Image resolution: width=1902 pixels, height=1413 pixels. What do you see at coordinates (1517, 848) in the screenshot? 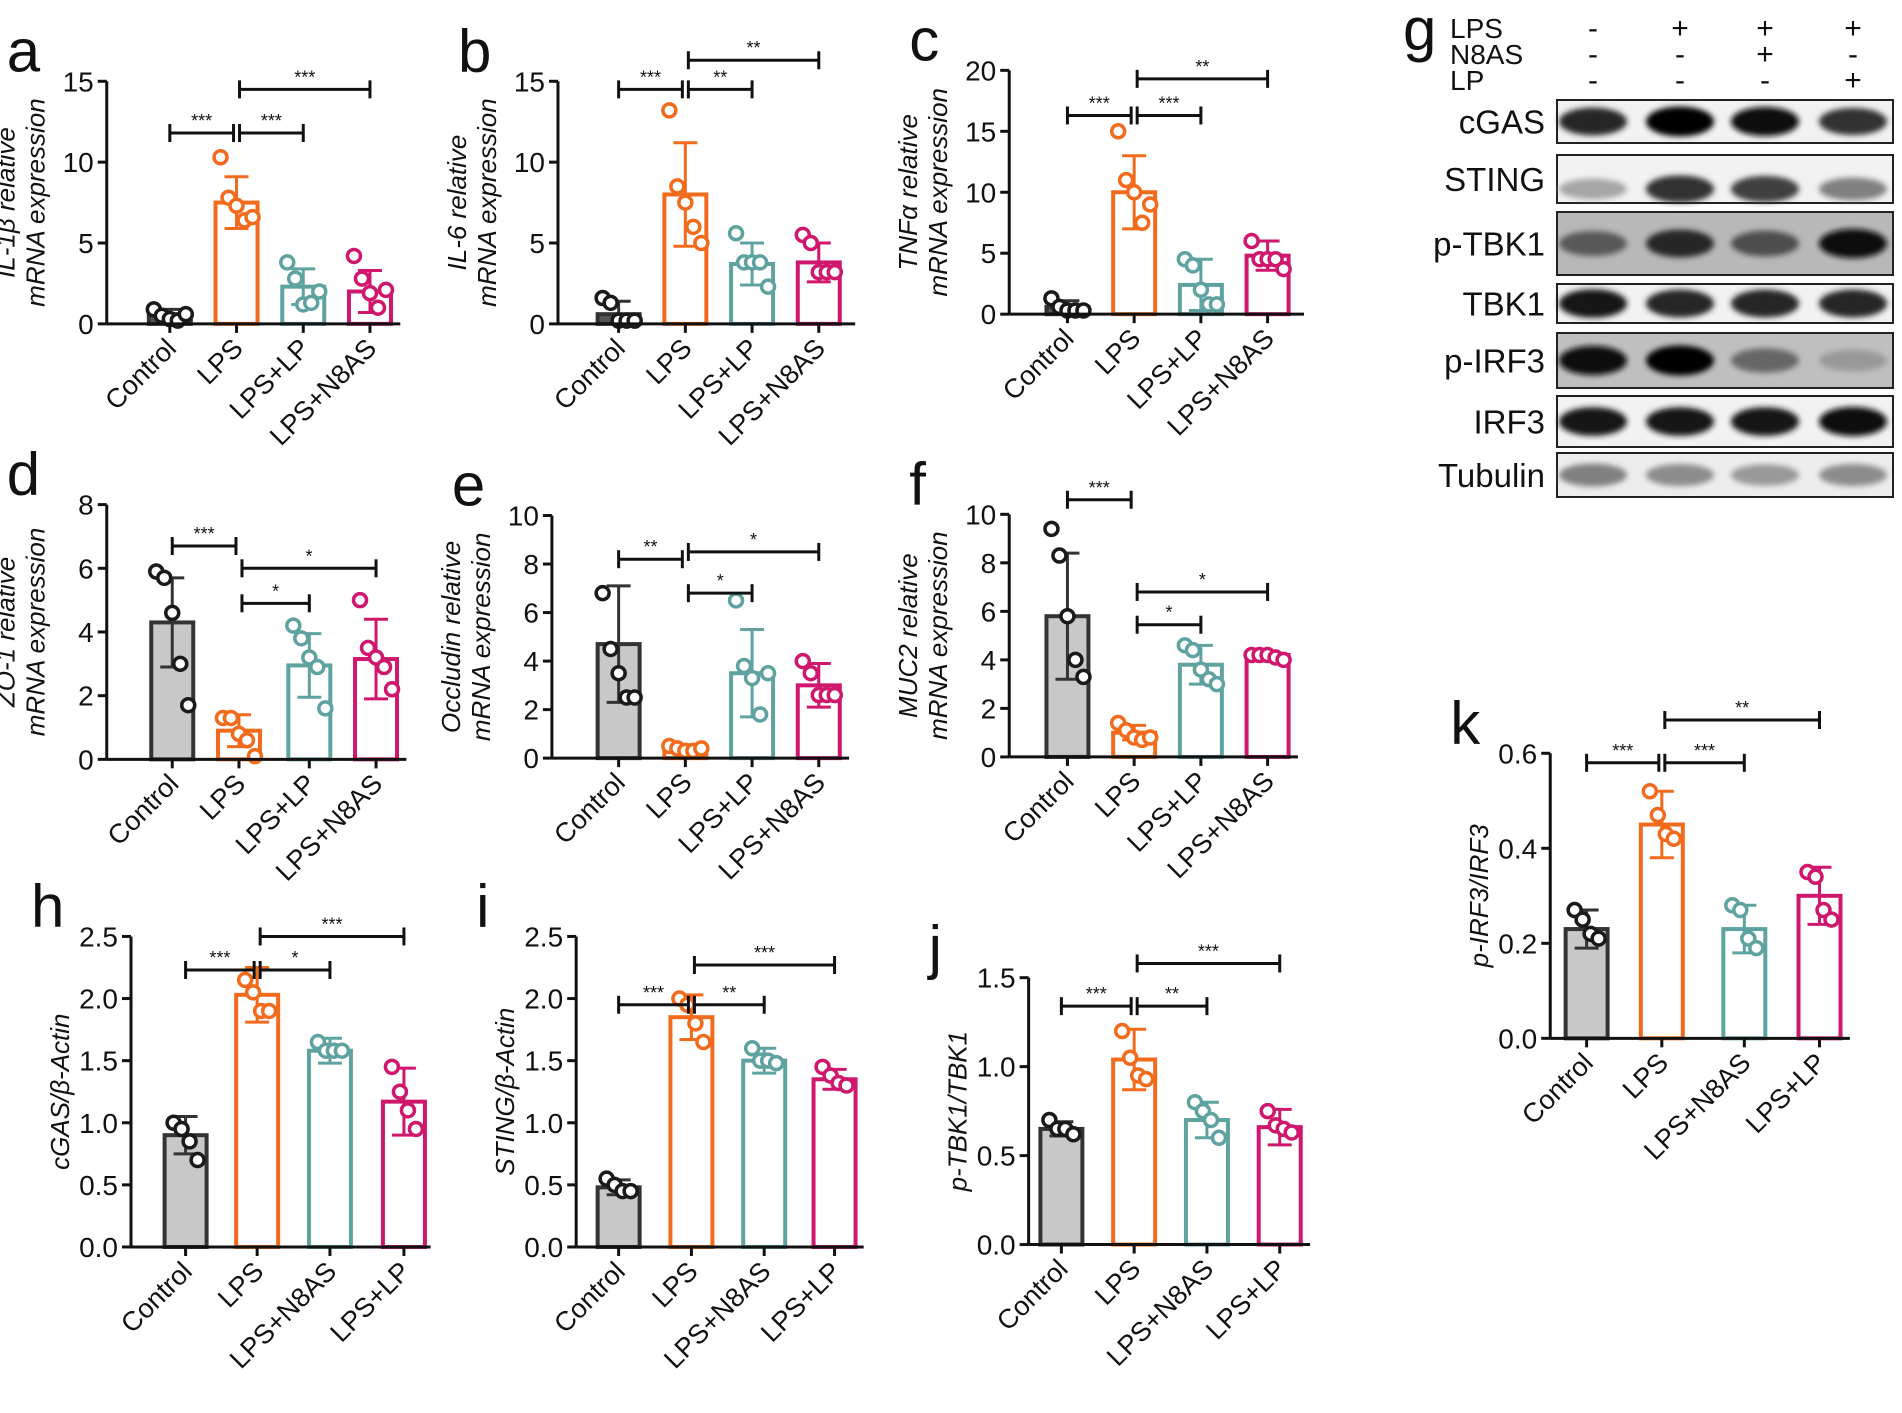
I see `y-tick-label: 0.4` at bounding box center [1517, 848].